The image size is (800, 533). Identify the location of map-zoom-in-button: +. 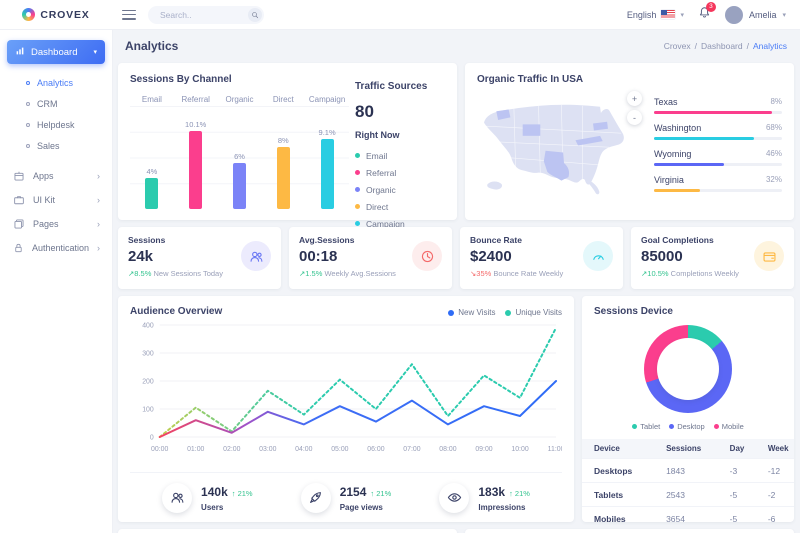
(634, 98).